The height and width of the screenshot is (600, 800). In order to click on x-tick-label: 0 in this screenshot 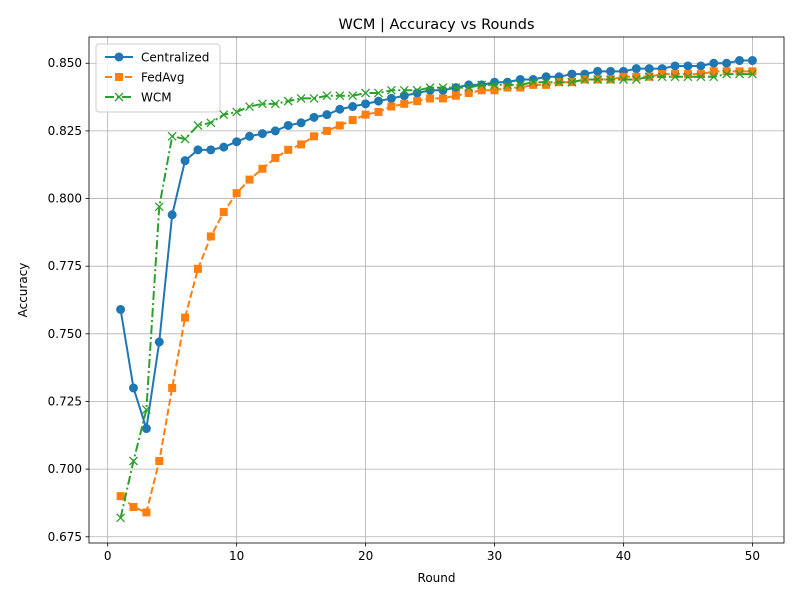, I will do `click(108, 556)`.